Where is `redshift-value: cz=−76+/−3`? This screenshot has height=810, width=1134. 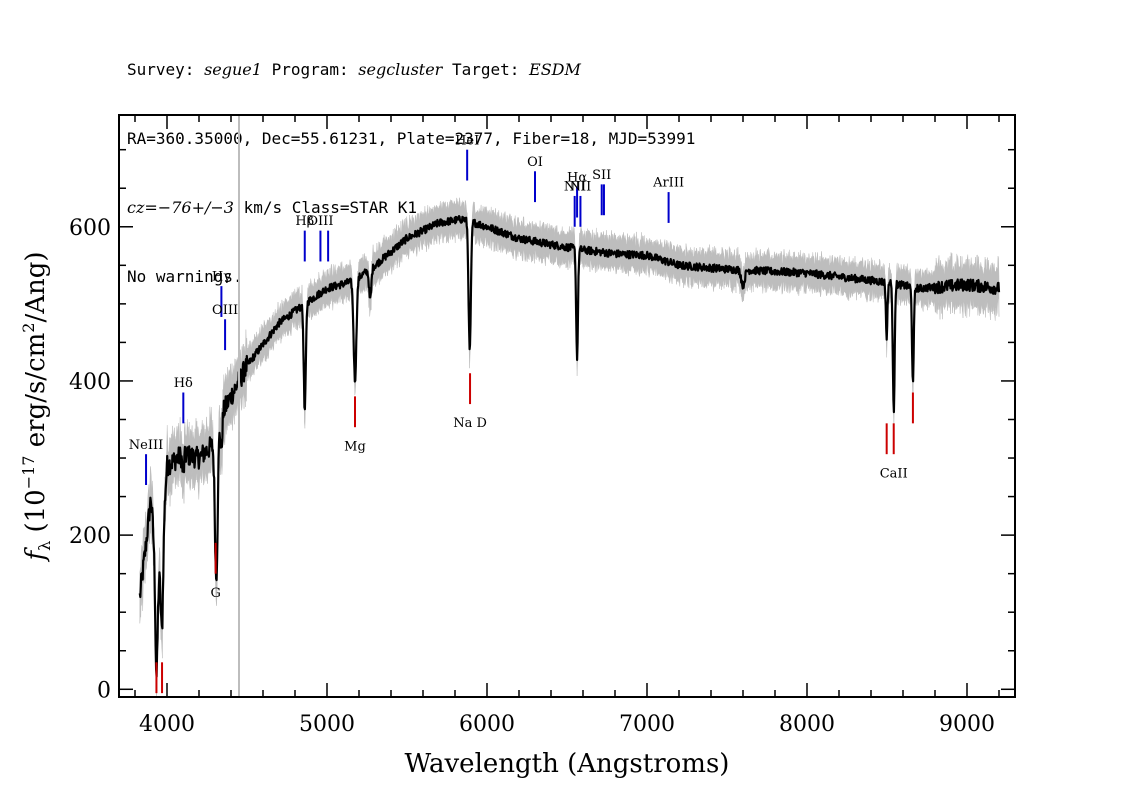
redshift-value: cz=−76+/−3 is located at coordinates (180, 207).